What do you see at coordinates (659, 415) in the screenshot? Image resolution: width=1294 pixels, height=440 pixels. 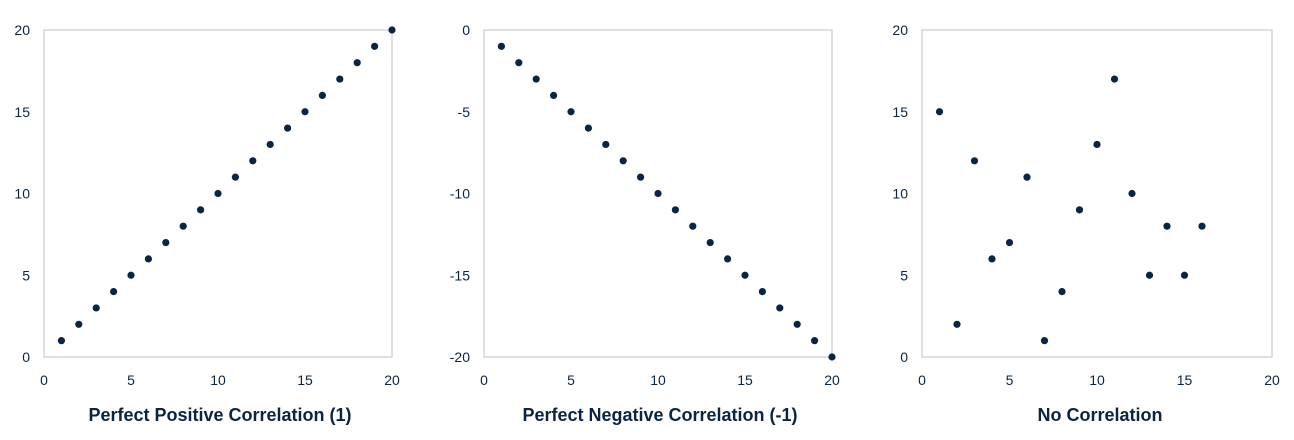 I see `chart-title: Perfect Negative Correlation (-1)` at bounding box center [659, 415].